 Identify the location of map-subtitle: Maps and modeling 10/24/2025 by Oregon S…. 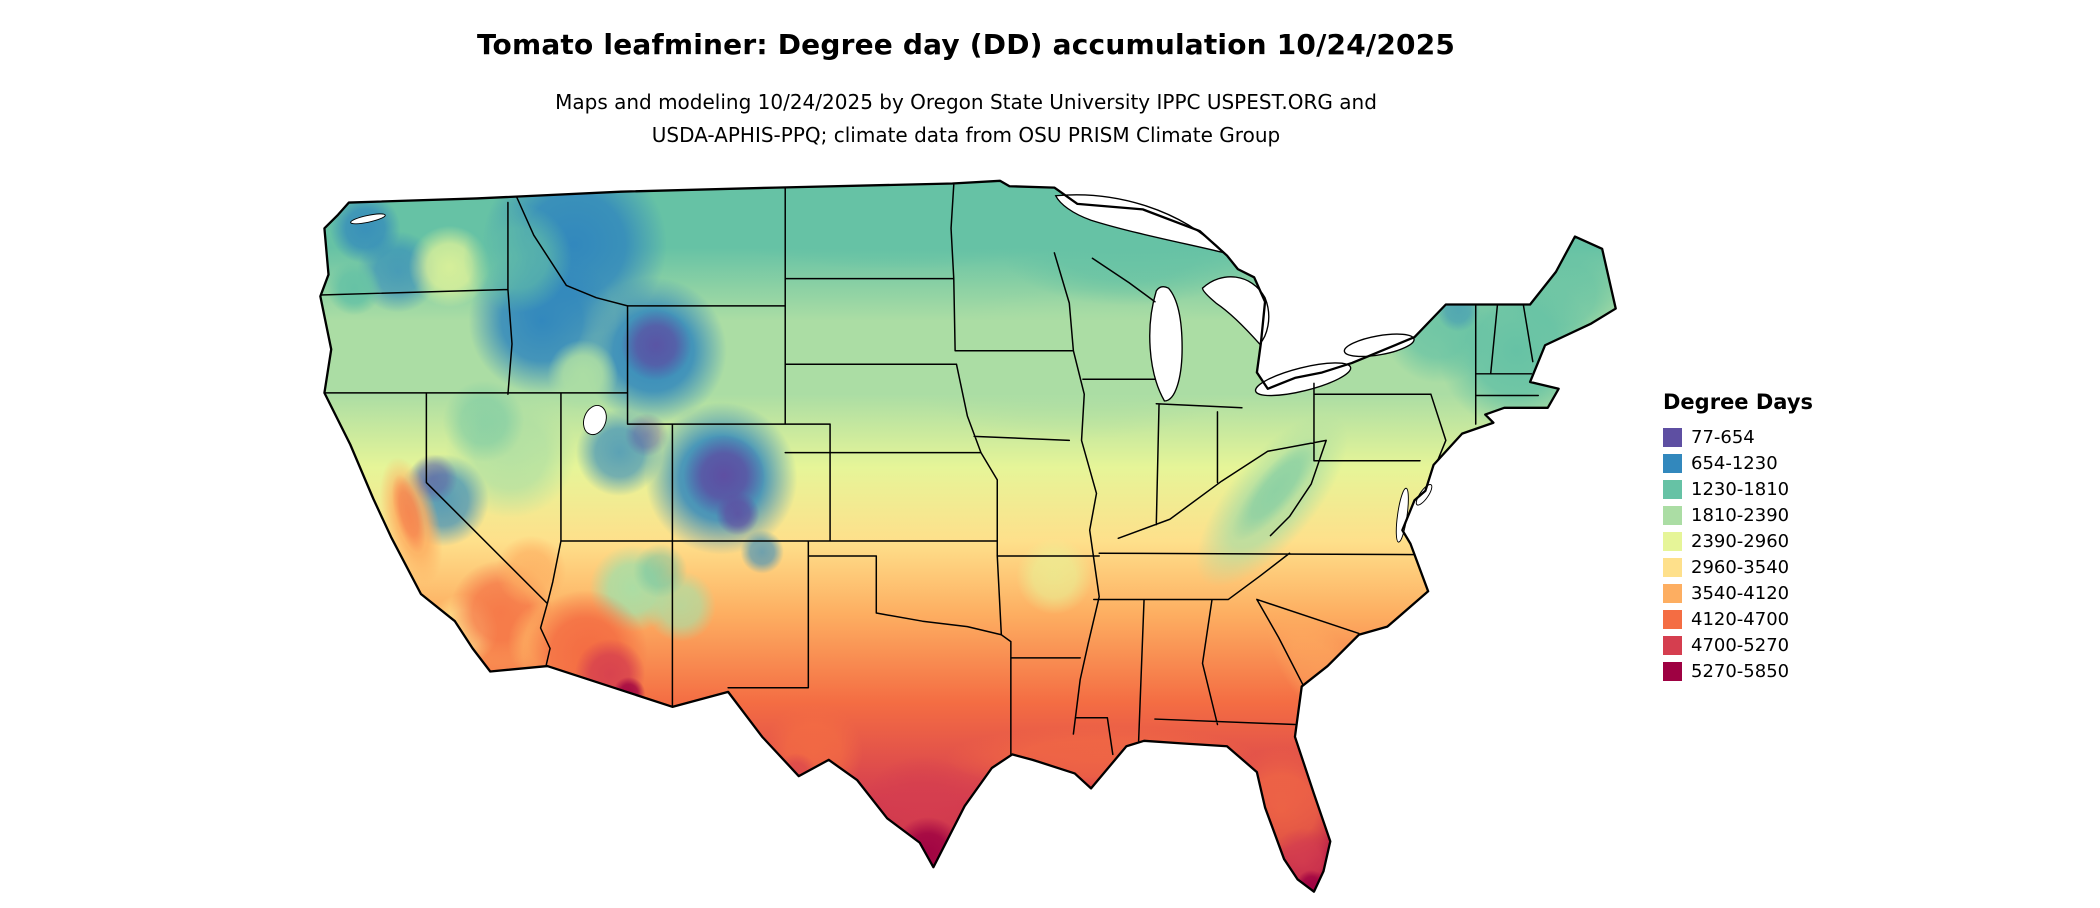
(966, 119).